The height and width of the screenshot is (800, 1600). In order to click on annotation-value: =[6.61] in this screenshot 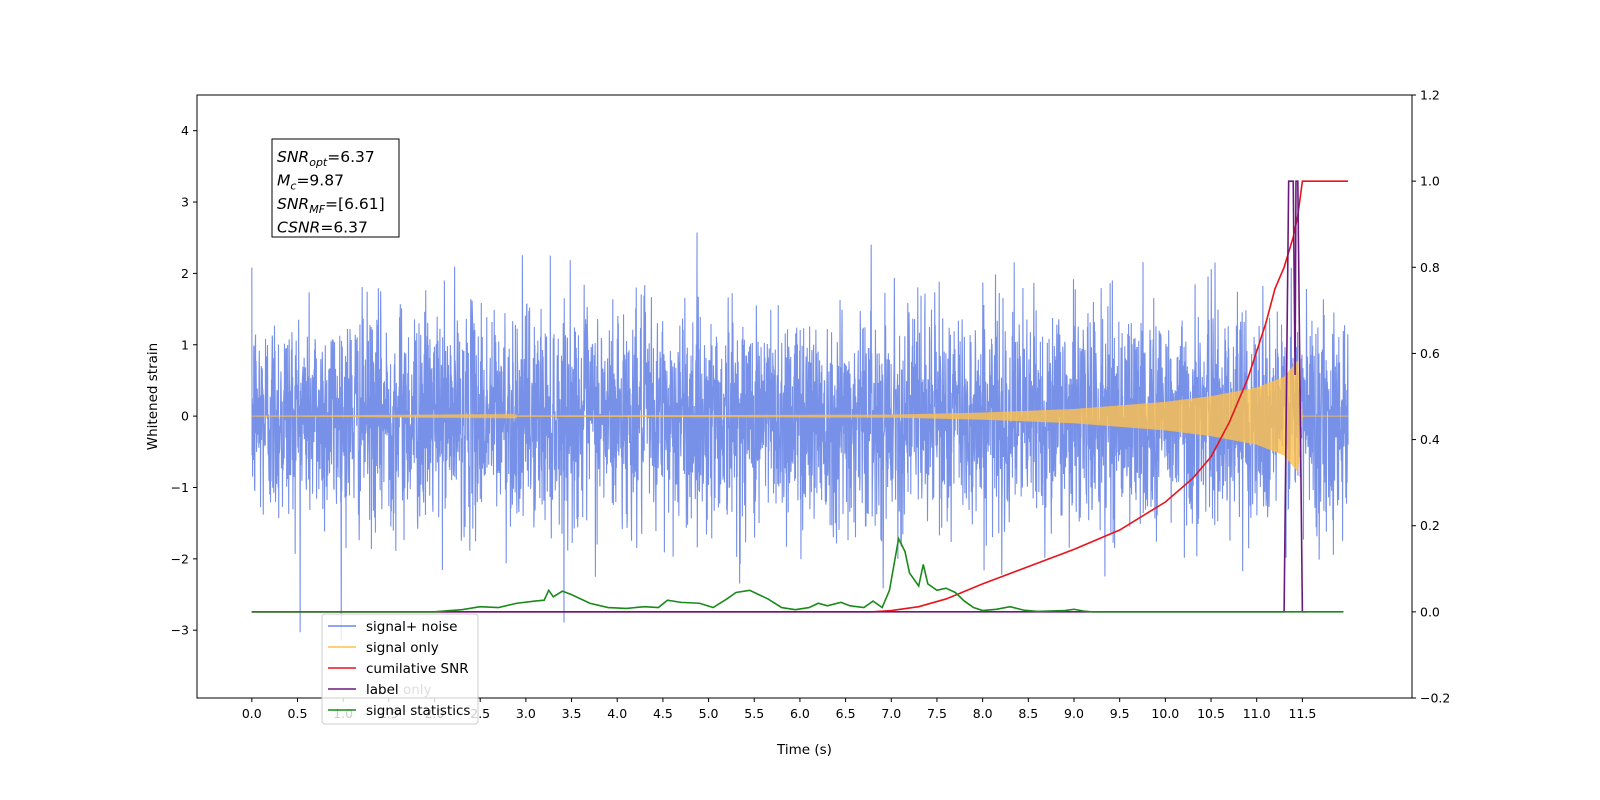, I will do `click(355, 204)`.